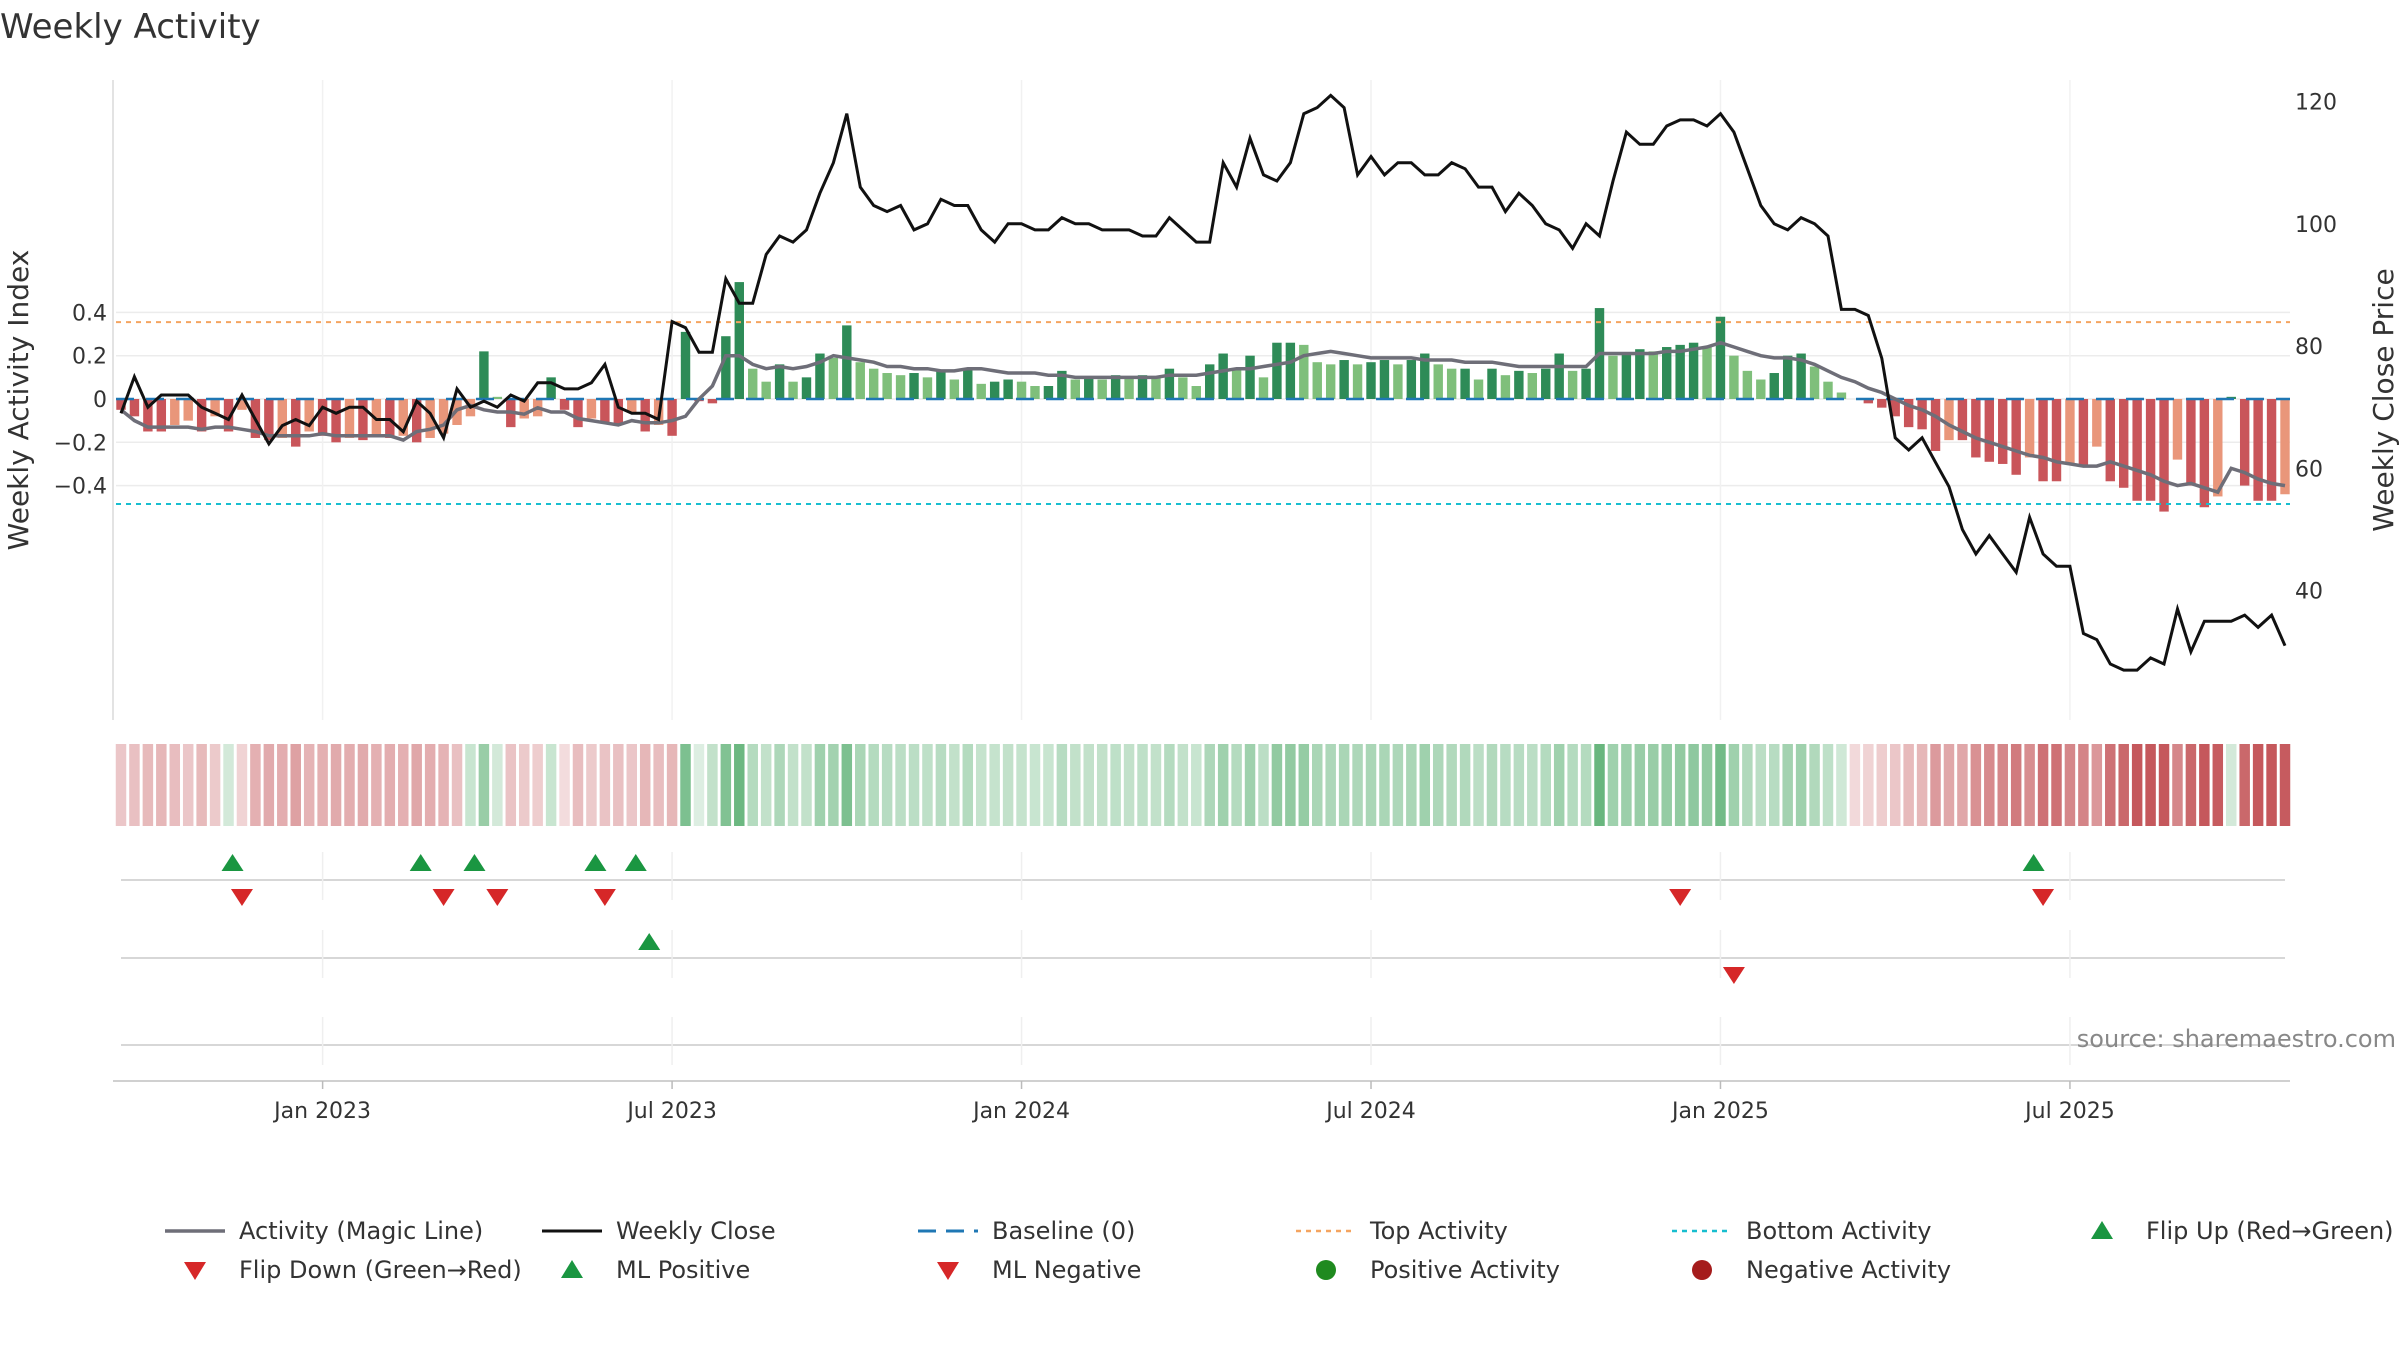 The width and height of the screenshot is (2400, 1350). I want to click on legend-item-close: Weekly Close, so click(659, 1231).